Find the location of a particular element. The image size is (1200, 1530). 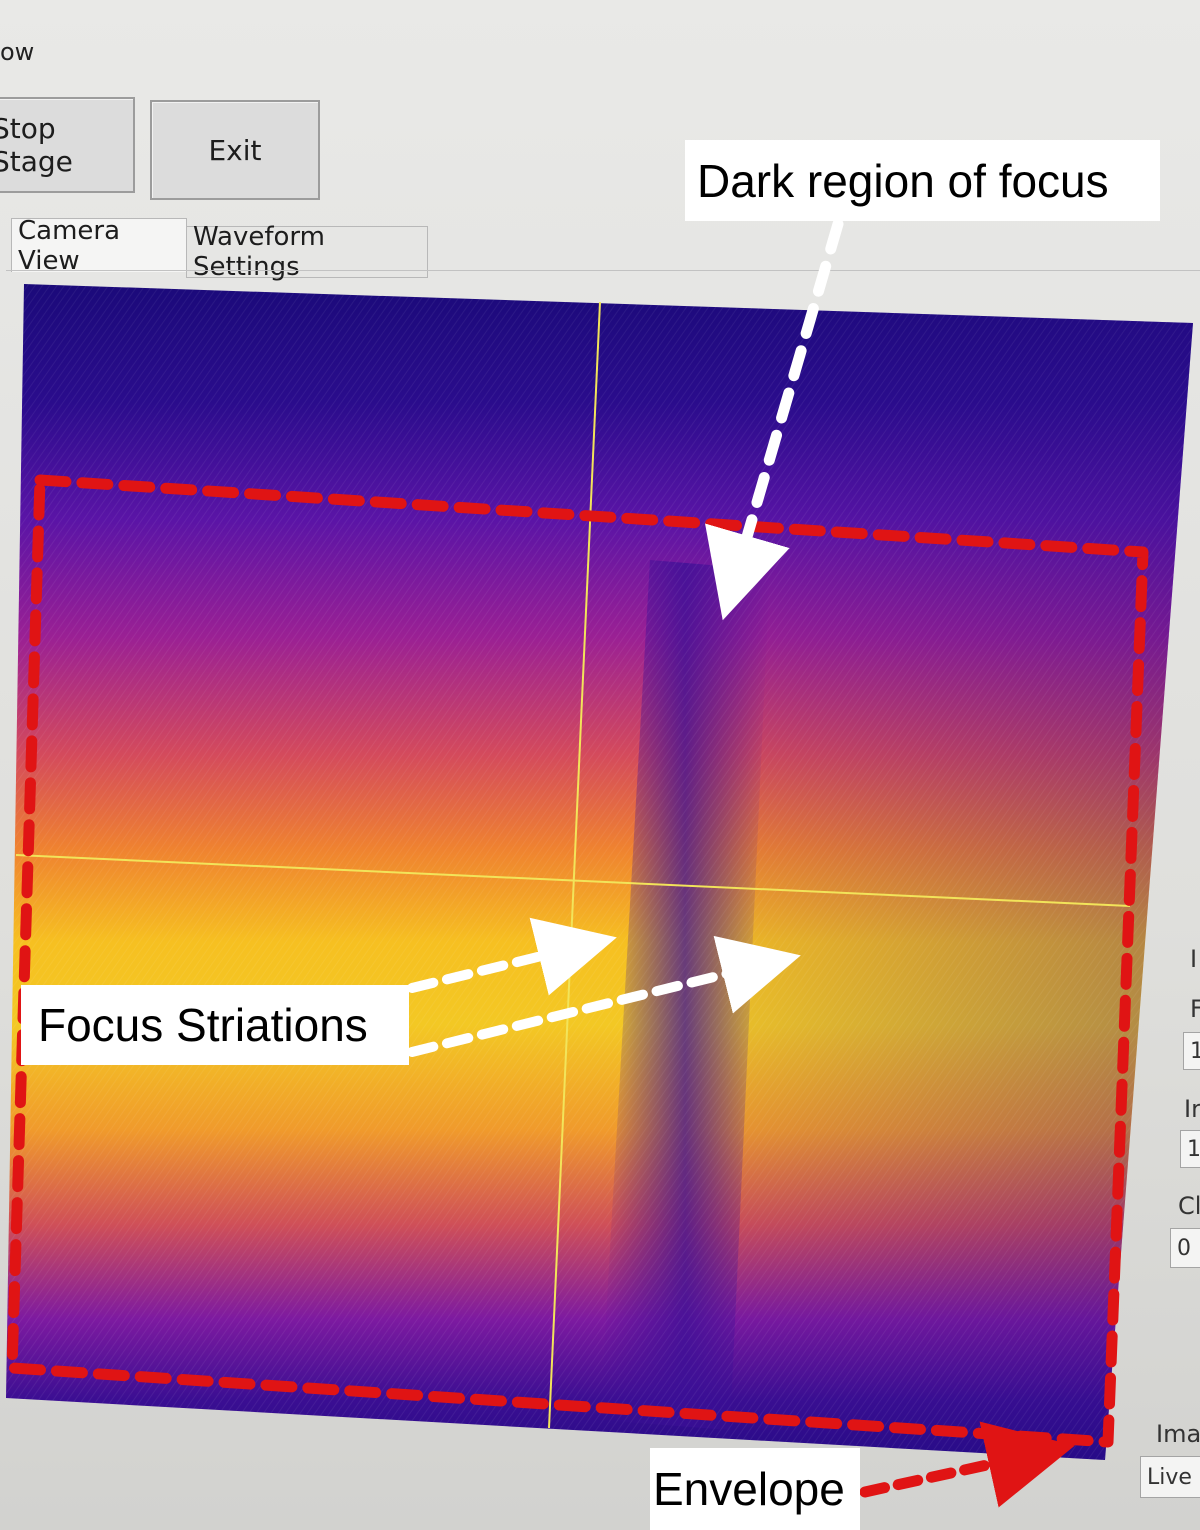

crosshair-vertical is located at coordinates (574, 865).